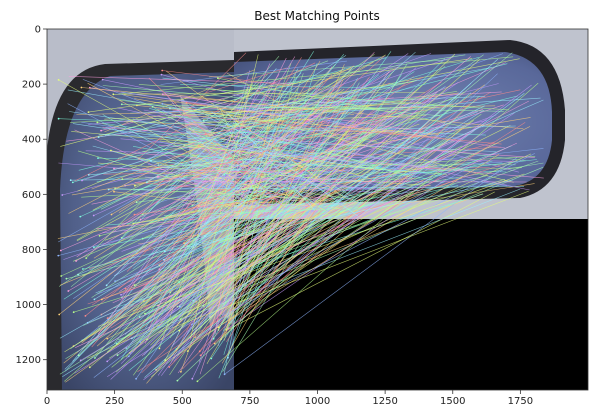 This screenshot has width=589, height=407. Describe the element at coordinates (384, 401) in the screenshot. I see `x-tick-label: 1250` at that location.